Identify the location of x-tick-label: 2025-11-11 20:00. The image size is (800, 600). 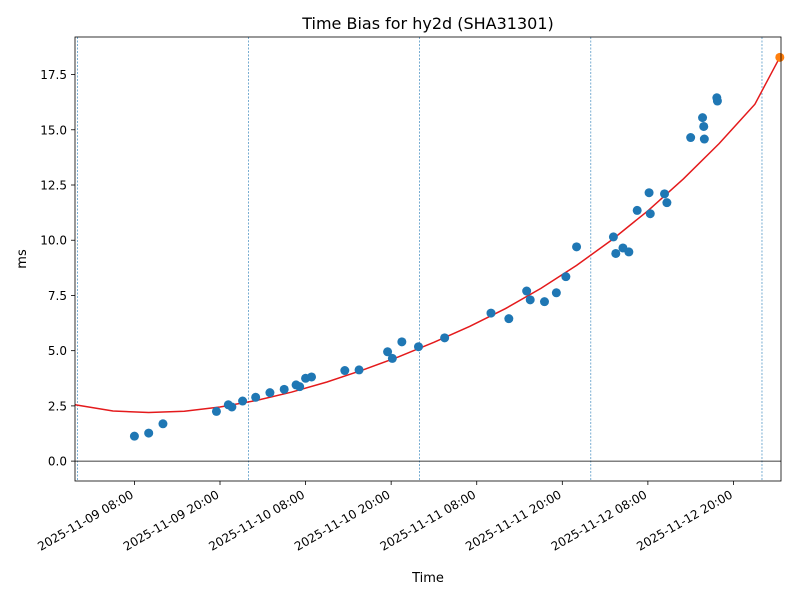
(513, 520).